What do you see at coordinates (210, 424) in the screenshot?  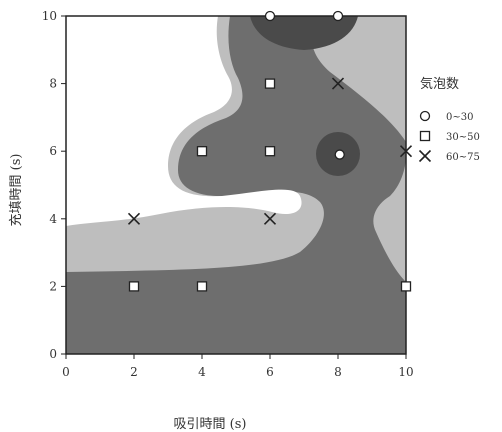 I see `x-axis-label: 吸引時間 (s)` at bounding box center [210, 424].